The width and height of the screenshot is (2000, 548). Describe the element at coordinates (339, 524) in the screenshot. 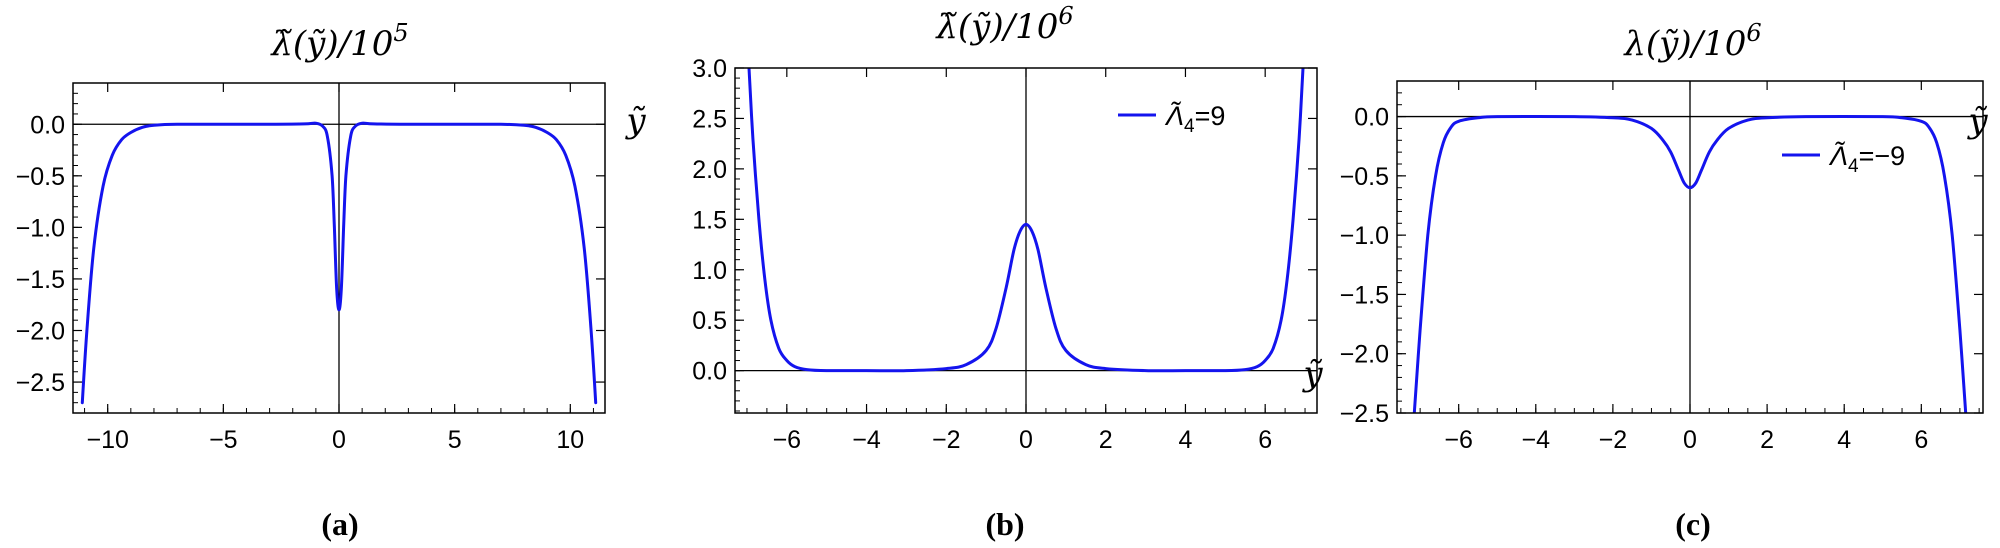

I see `panel-a-caption: (a)` at that location.